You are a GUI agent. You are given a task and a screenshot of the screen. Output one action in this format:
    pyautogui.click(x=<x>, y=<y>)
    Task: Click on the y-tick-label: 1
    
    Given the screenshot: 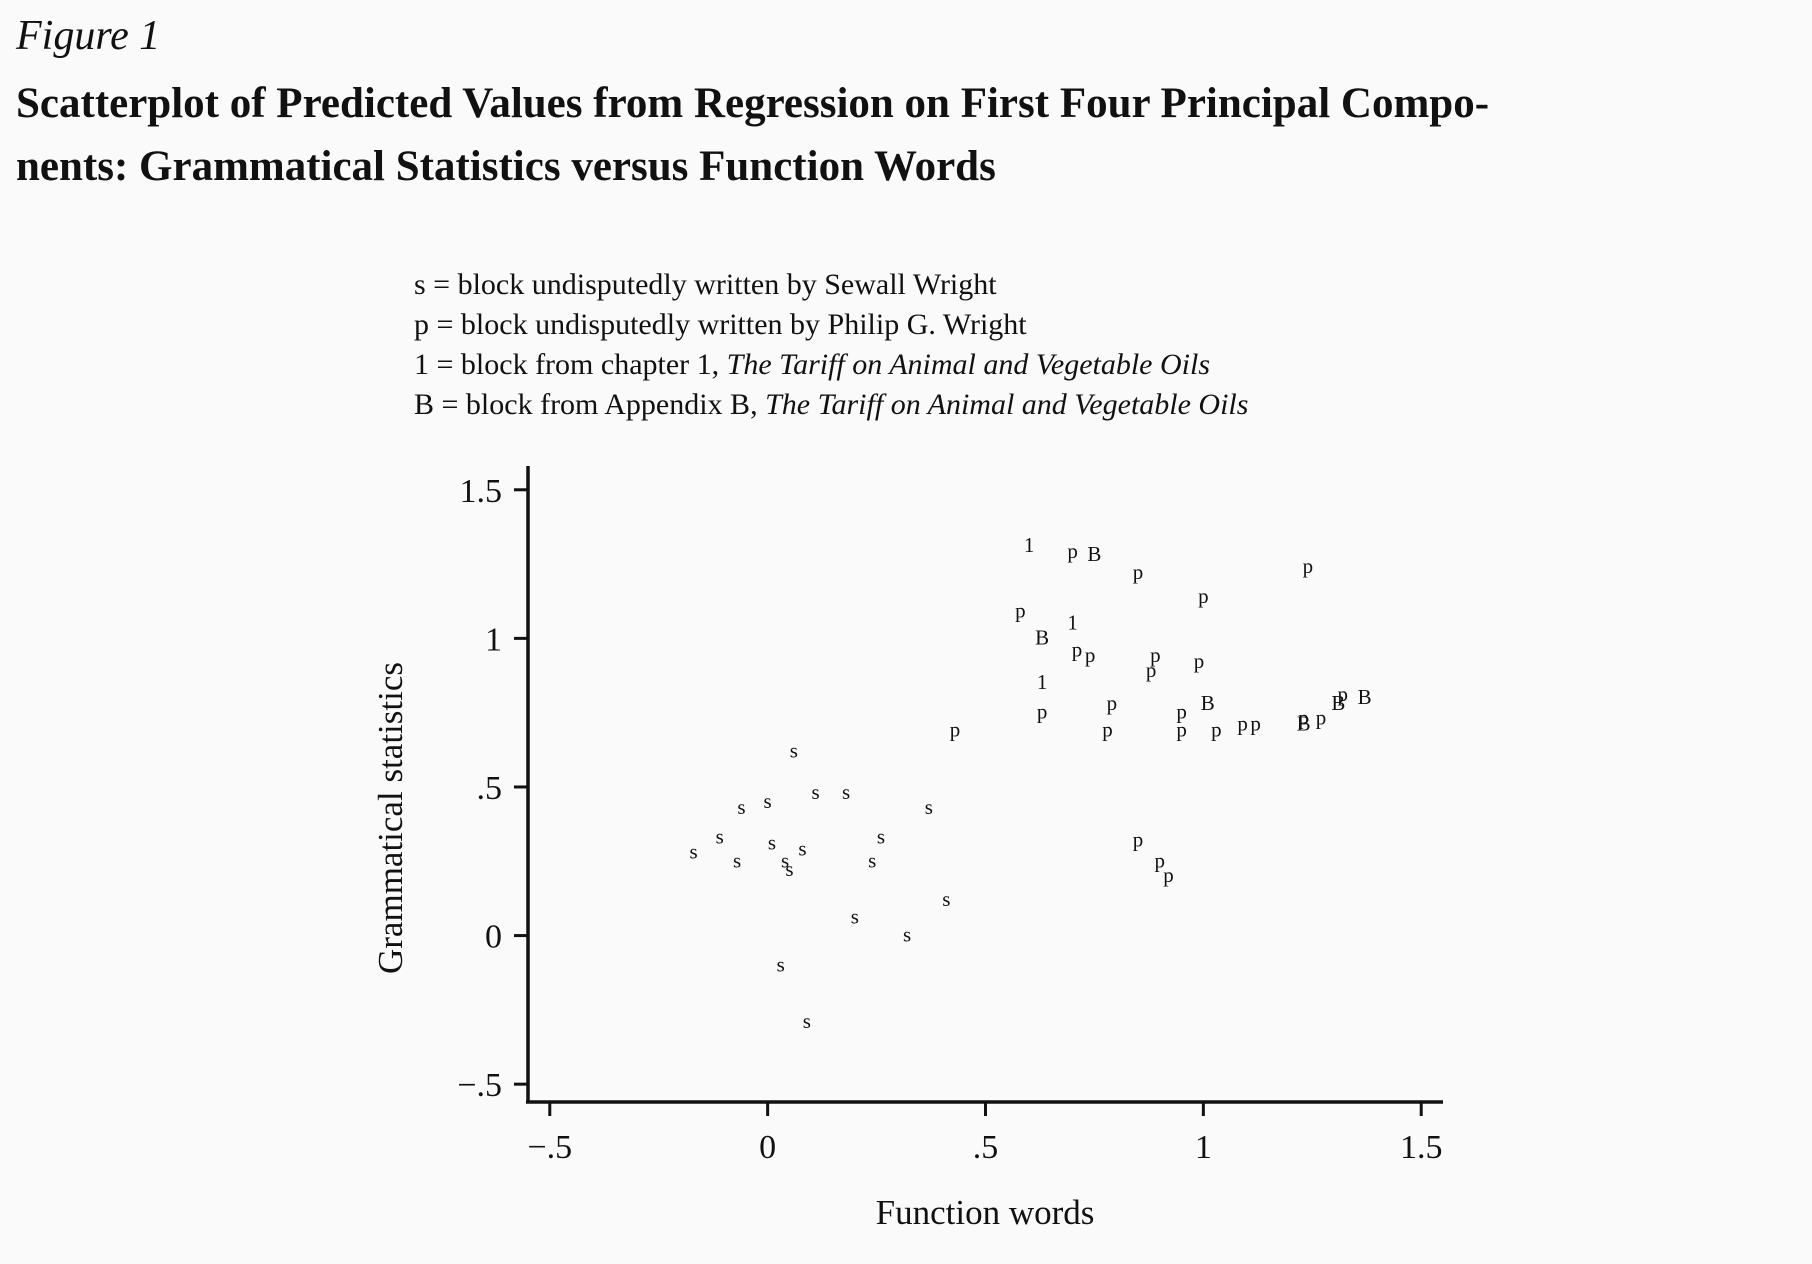 What is the action you would take?
    pyautogui.click(x=493, y=639)
    